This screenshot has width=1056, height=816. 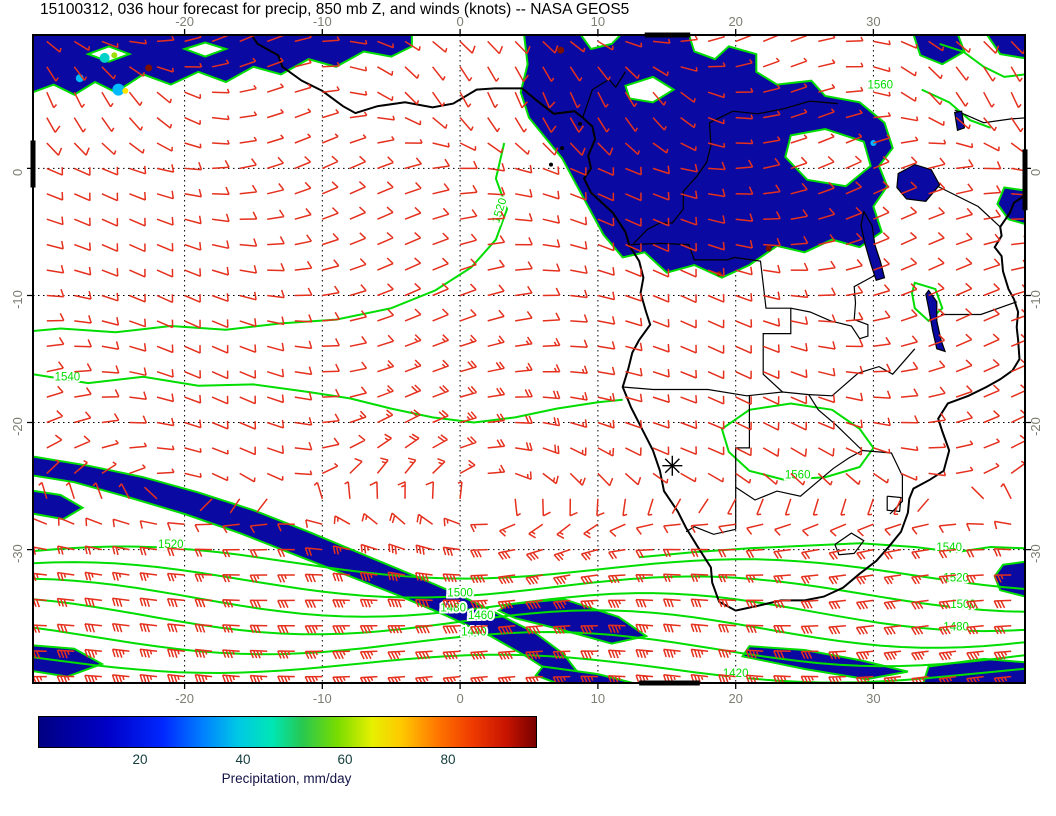 What do you see at coordinates (460, 593) in the screenshot?
I see `contour-label: 1500` at bounding box center [460, 593].